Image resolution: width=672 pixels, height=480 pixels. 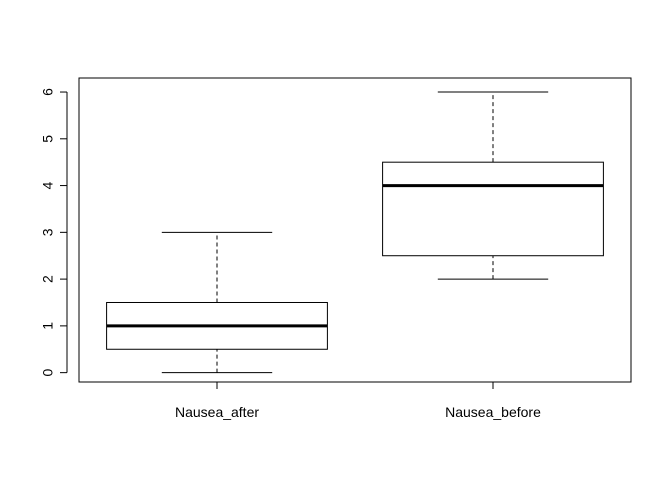 What do you see at coordinates (217, 412) in the screenshot?
I see `x-category-label: Nausea_after` at bounding box center [217, 412].